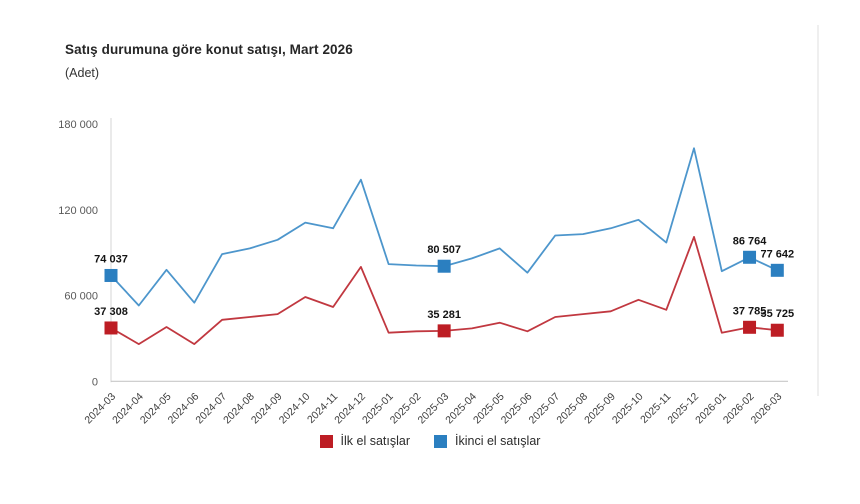 Image resolution: width=860 pixels, height=504 pixels. I want to click on data-point-label: 74 037, so click(111, 259).